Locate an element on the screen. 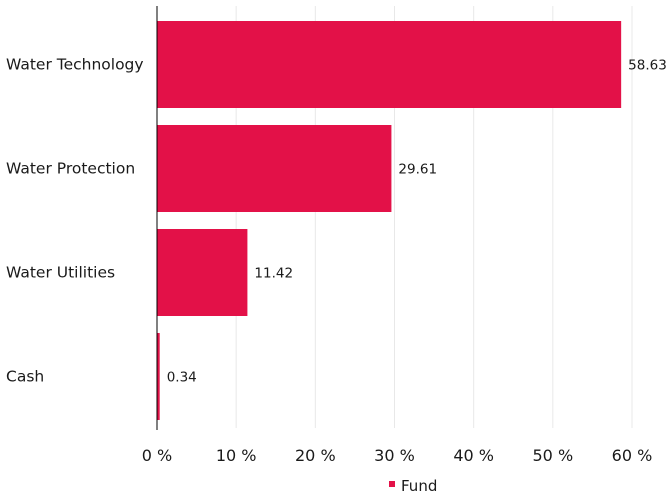  x-tick-label: 10 % is located at coordinates (236, 455).